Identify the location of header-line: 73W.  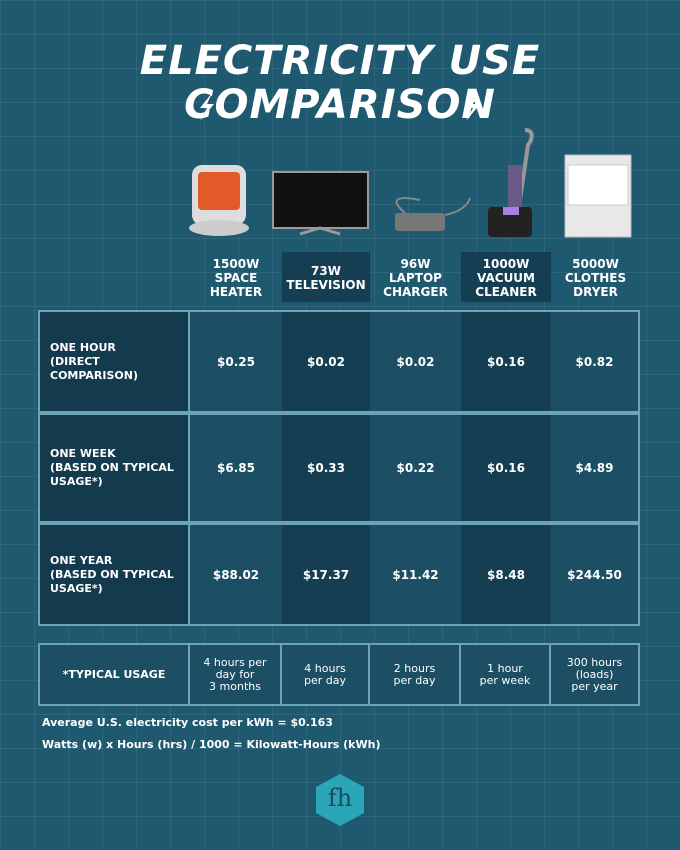
(326, 271).